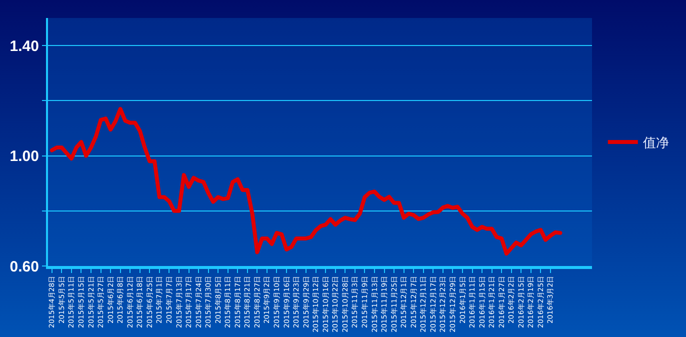 The image size is (686, 337). What do you see at coordinates (24, 157) in the screenshot?
I see `y-tick-label: 1.00` at bounding box center [24, 157].